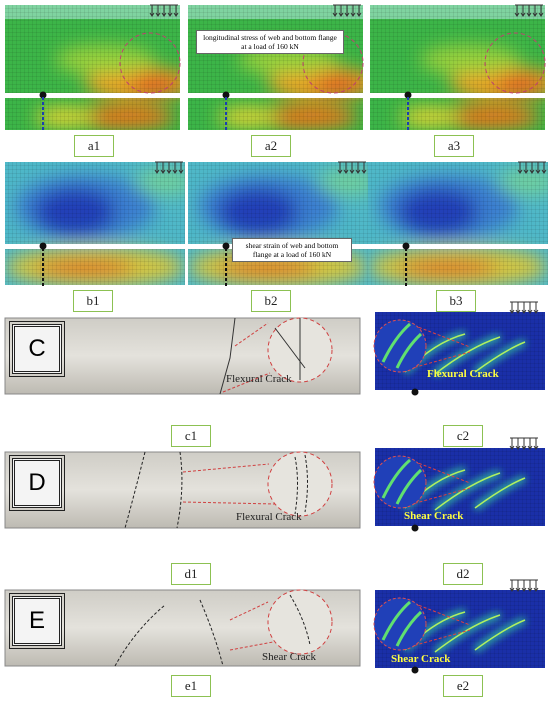 The height and width of the screenshot is (705, 550). What do you see at coordinates (191, 686) in the screenshot?
I see `panel-label: e1` at bounding box center [191, 686].